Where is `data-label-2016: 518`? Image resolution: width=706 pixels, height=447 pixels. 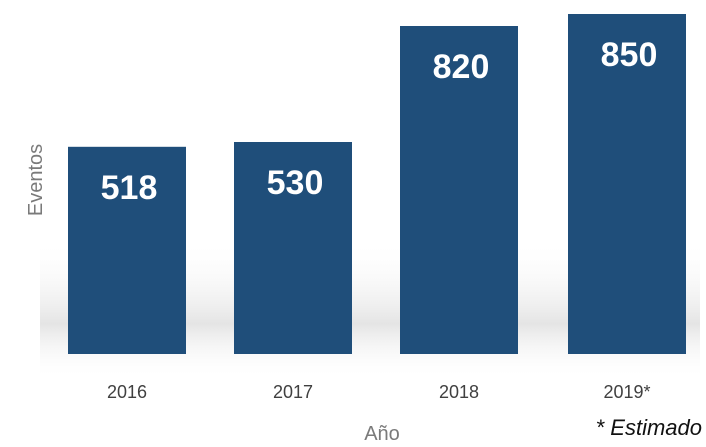
data-label-2016: 518 is located at coordinates (129, 188).